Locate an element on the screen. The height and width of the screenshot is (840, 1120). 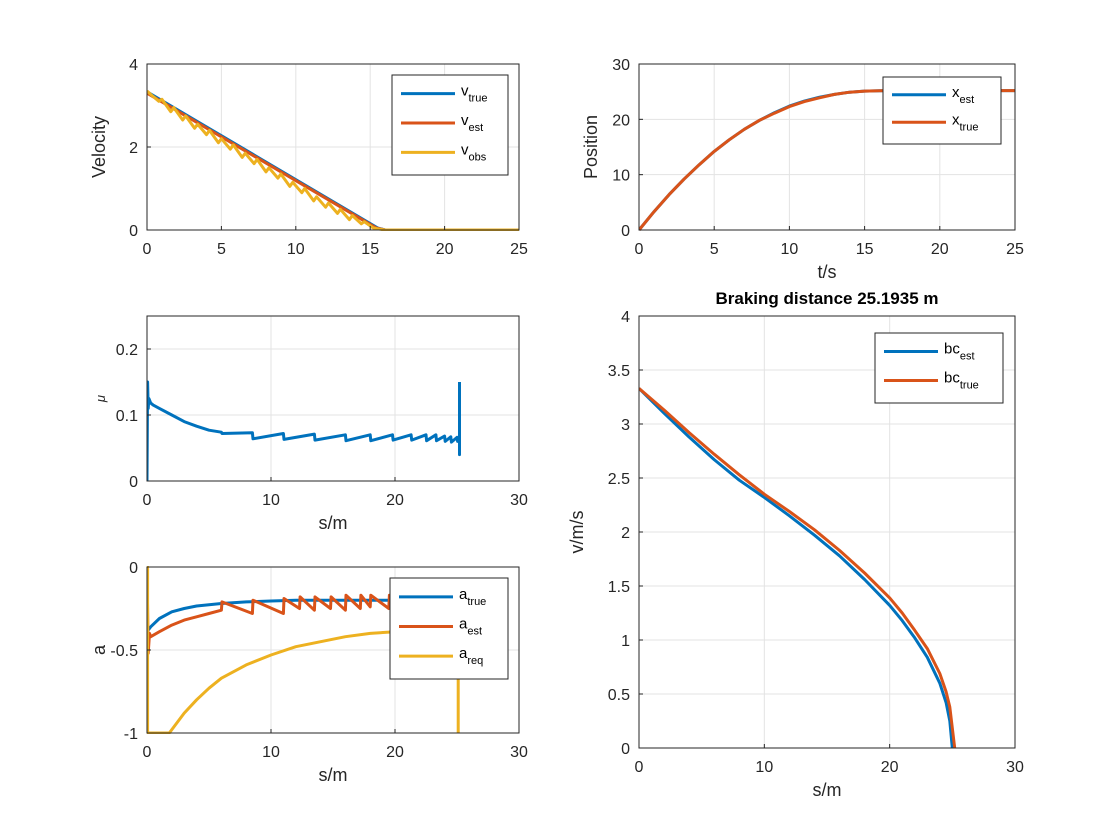
legend-label: atrue is located at coordinates (472, 597).